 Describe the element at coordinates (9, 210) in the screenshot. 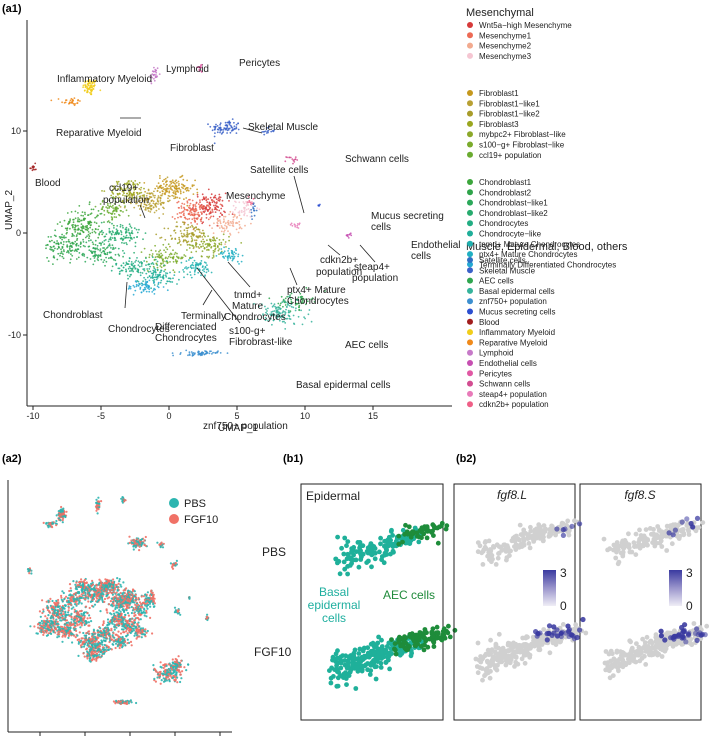

I see `y-axis-label: UMAP_2` at that location.